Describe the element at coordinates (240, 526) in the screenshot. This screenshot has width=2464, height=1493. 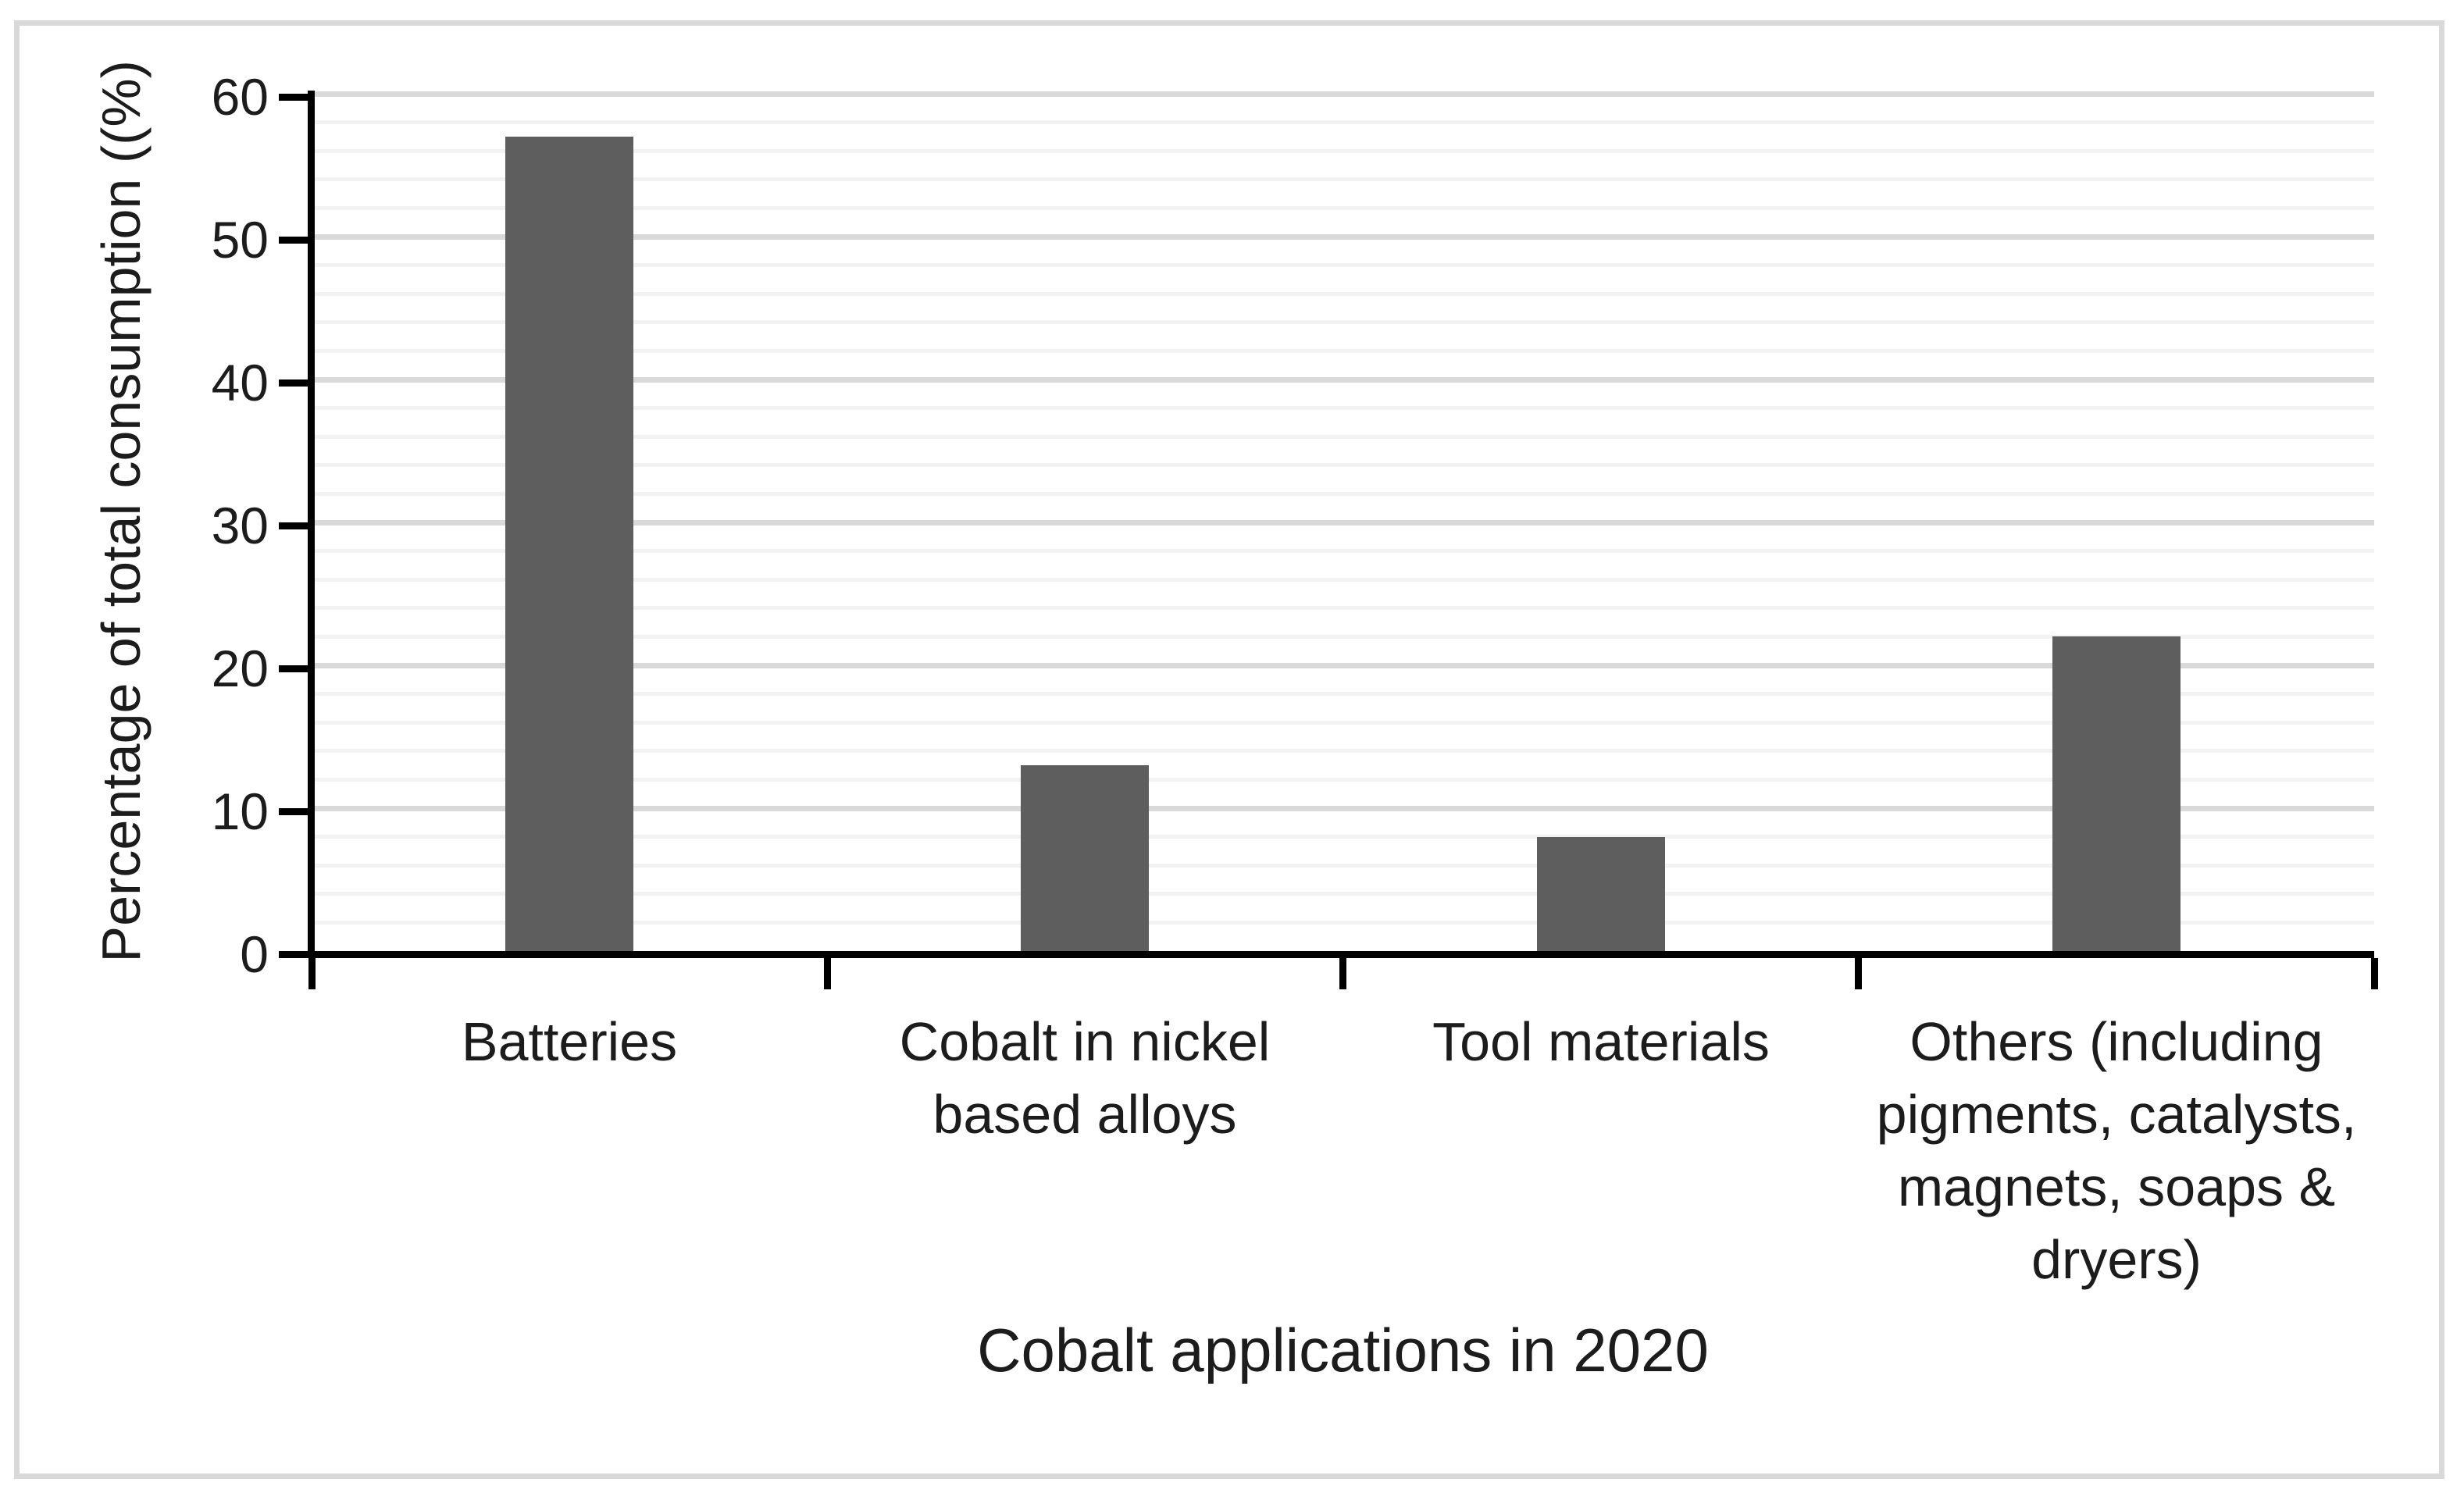
I see `y-tick-label: 30` at that location.